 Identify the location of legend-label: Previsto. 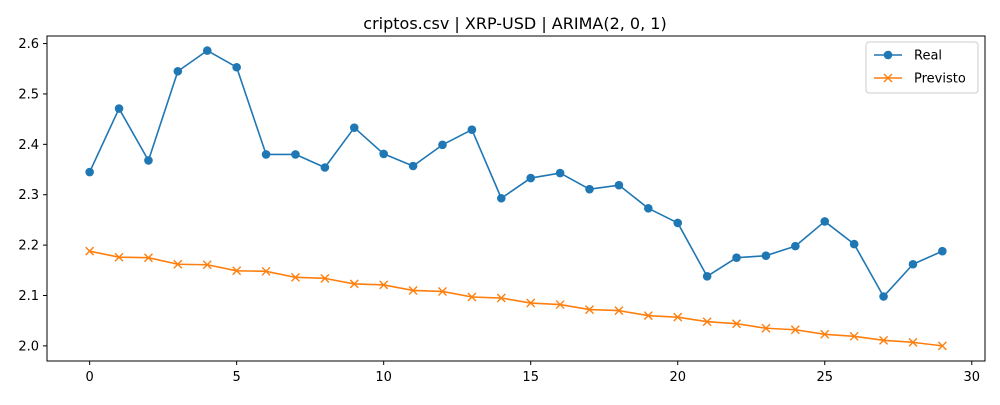
(940, 79).